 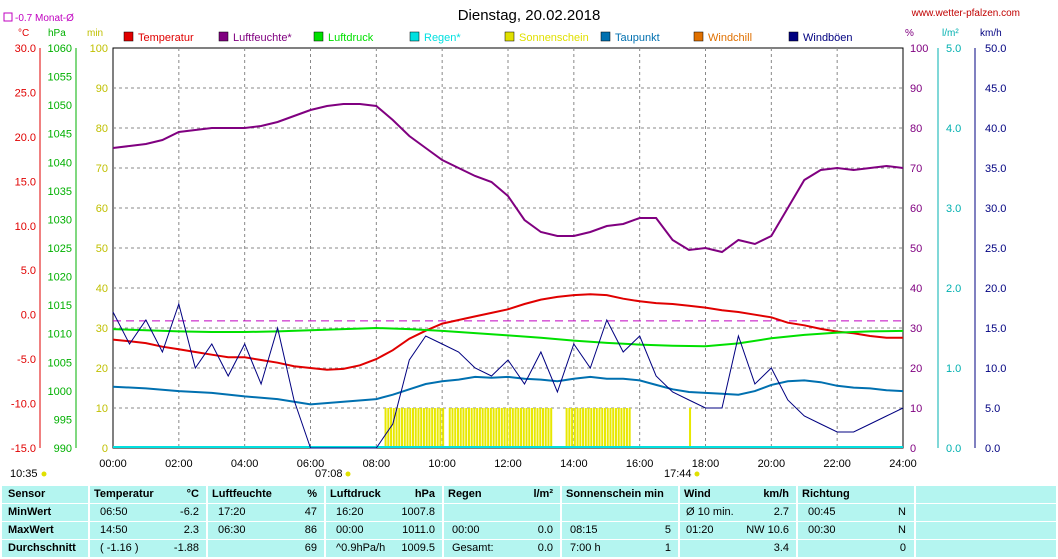 What do you see at coordinates (102, 129) in the screenshot?
I see `sun-tick: 80` at bounding box center [102, 129].